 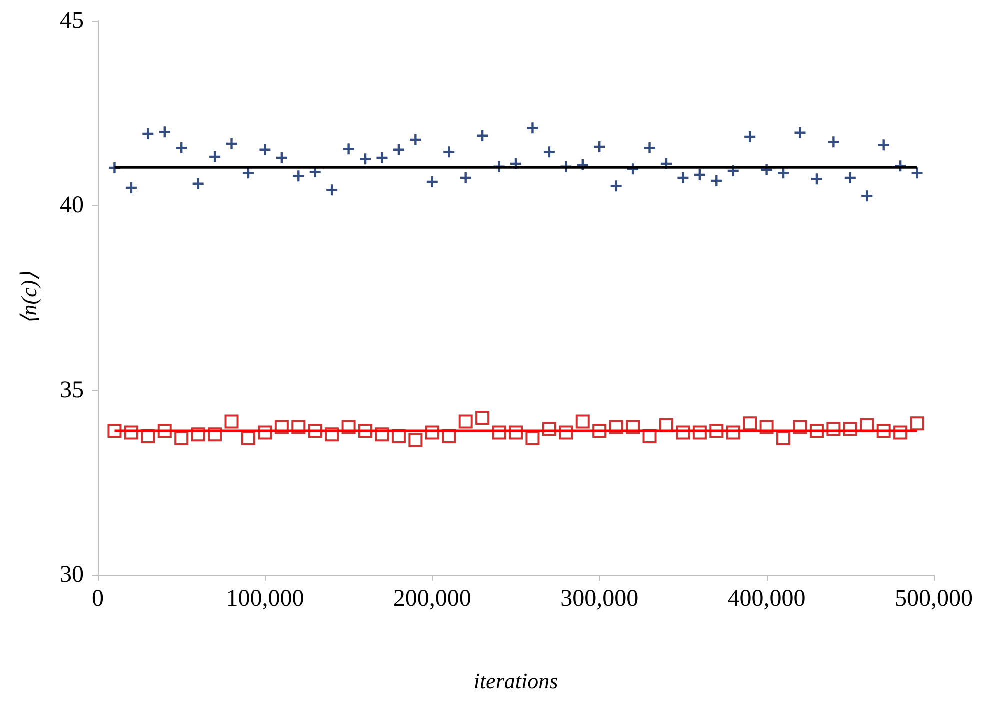 I want to click on y-tick-label: 45, so click(x=72, y=21).